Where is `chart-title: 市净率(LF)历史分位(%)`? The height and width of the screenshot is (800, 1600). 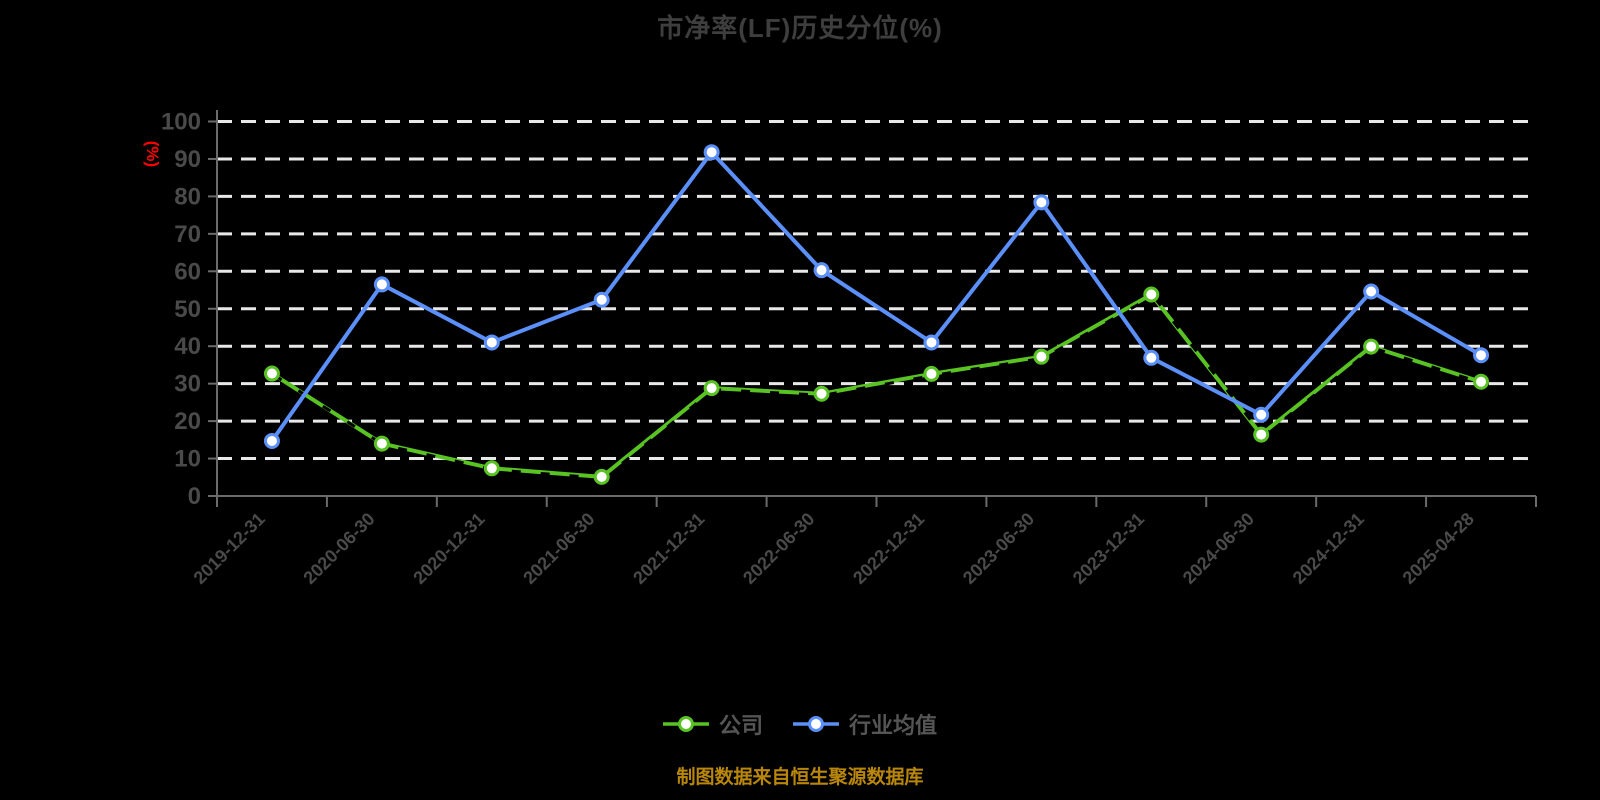 chart-title: 市净率(LF)历史分位(%) is located at coordinates (800, 28).